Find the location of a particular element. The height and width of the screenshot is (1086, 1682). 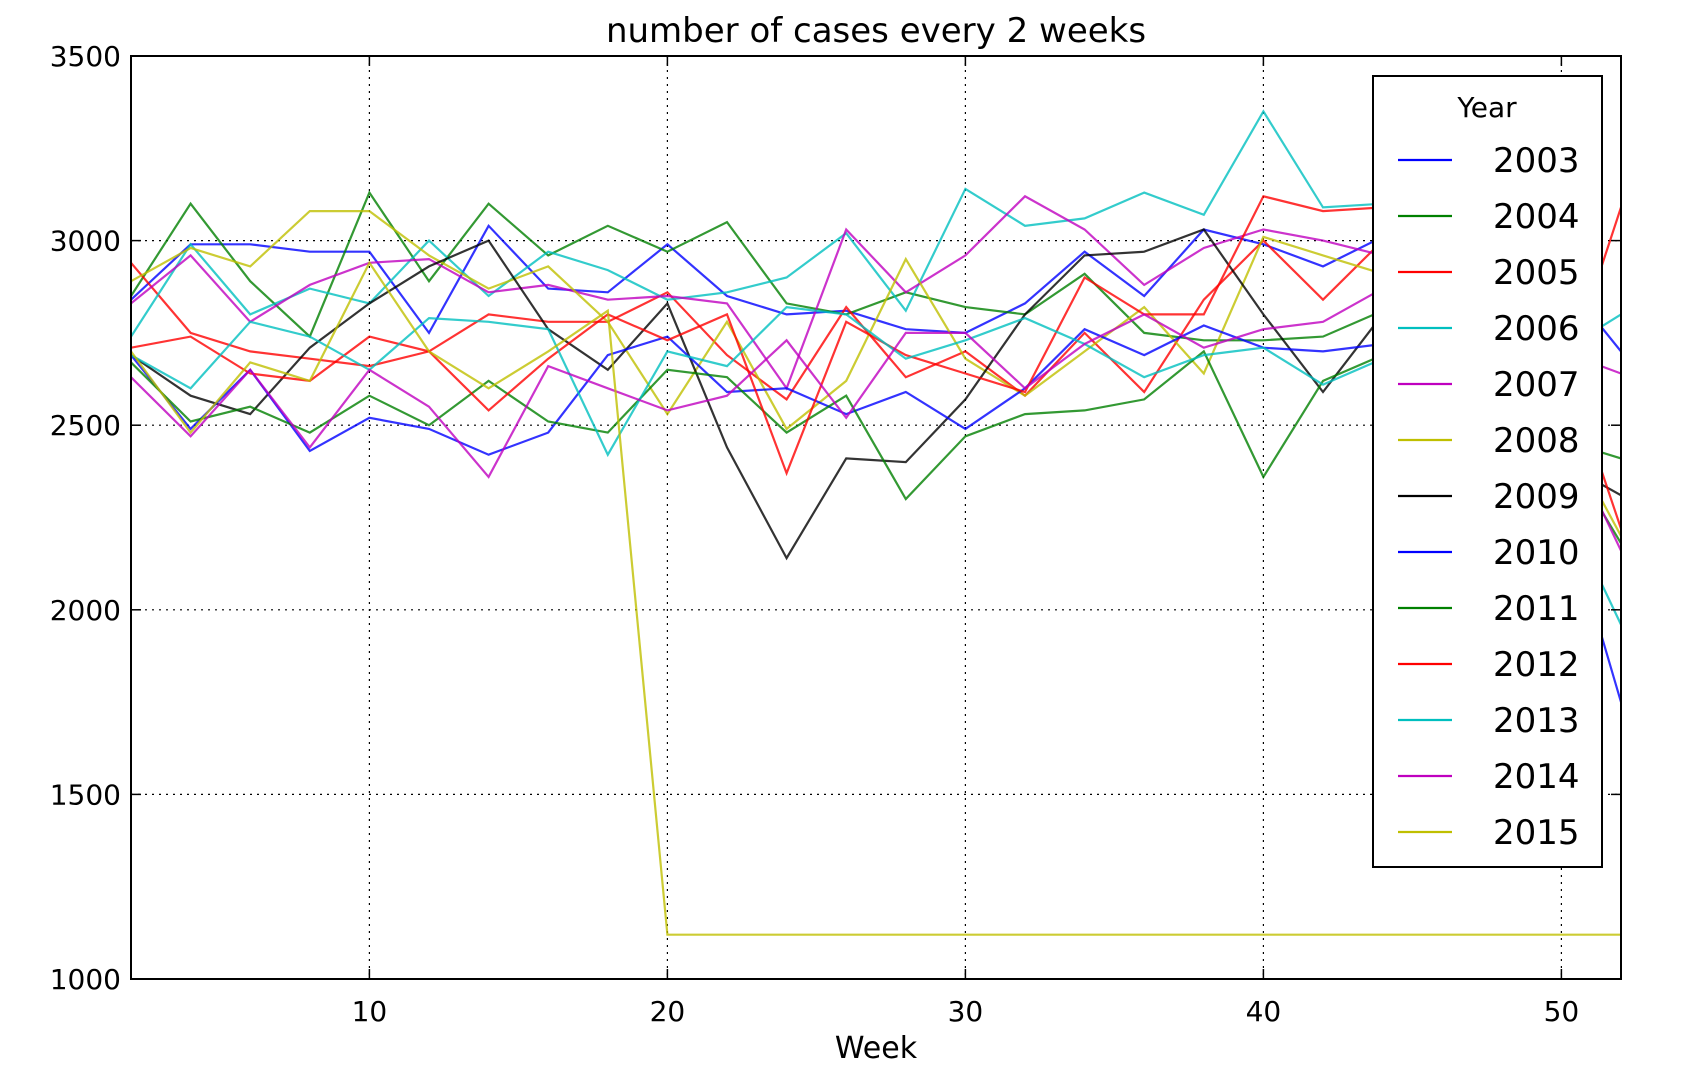

legend-box is located at coordinates (1487, 471).